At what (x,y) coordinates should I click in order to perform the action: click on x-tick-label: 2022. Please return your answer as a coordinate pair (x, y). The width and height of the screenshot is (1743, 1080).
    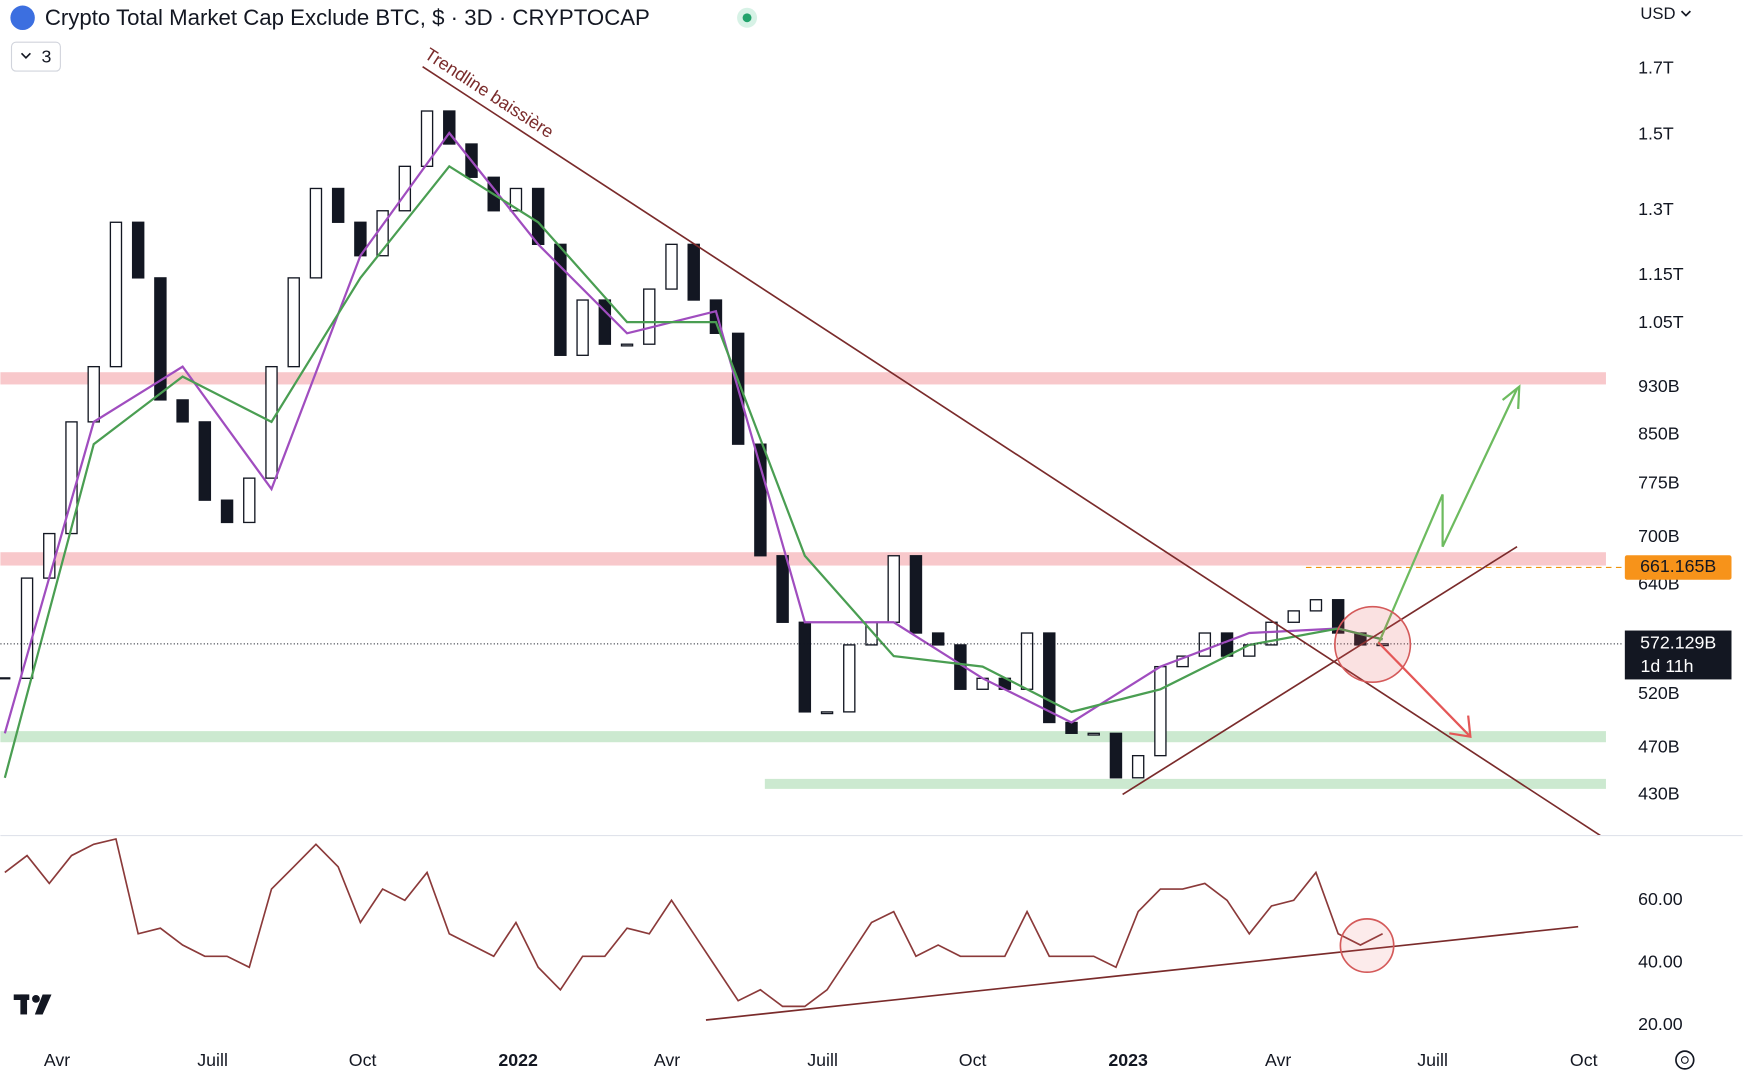
    Looking at the image, I should click on (518, 1060).